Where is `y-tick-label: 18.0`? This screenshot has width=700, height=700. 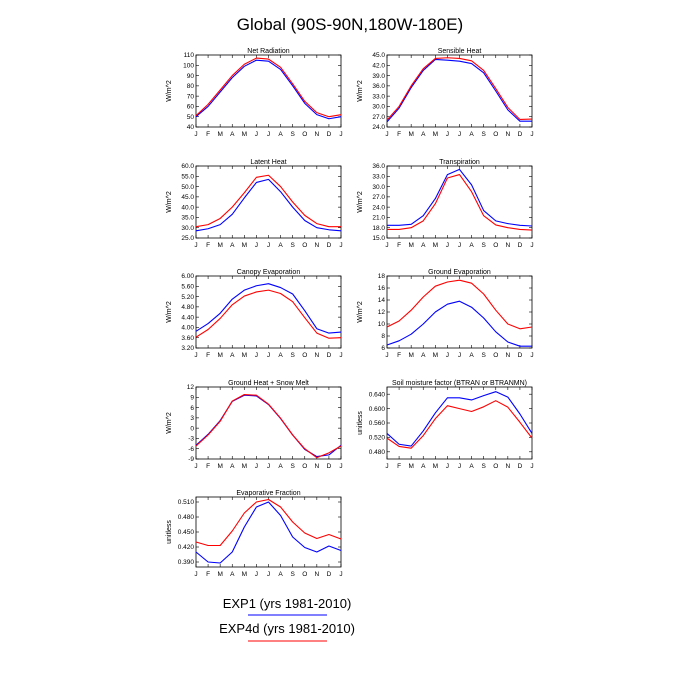 y-tick-label: 18.0 is located at coordinates (378, 228).